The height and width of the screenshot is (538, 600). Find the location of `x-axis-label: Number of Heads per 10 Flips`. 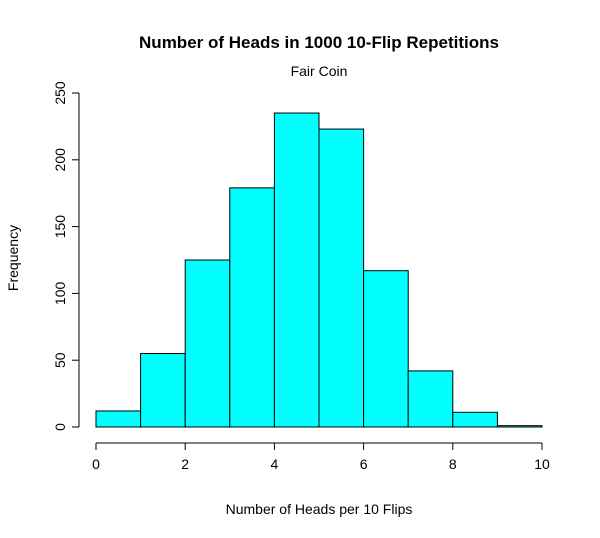

x-axis-label: Number of Heads per 10 Flips is located at coordinates (319, 509).